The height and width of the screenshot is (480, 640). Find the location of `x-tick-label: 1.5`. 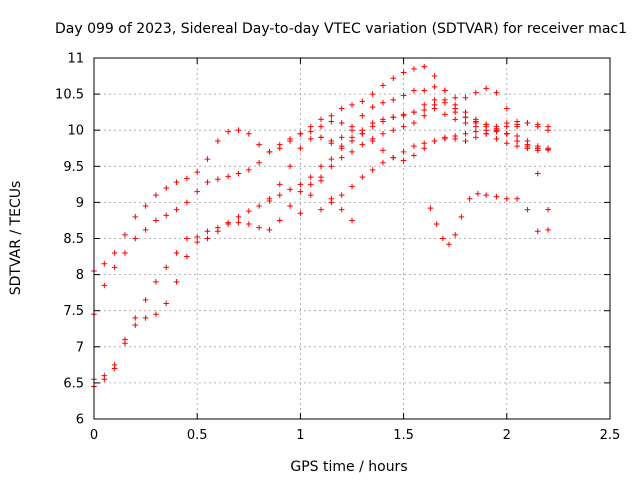

x-tick-label: 1.5 is located at coordinates (403, 435).